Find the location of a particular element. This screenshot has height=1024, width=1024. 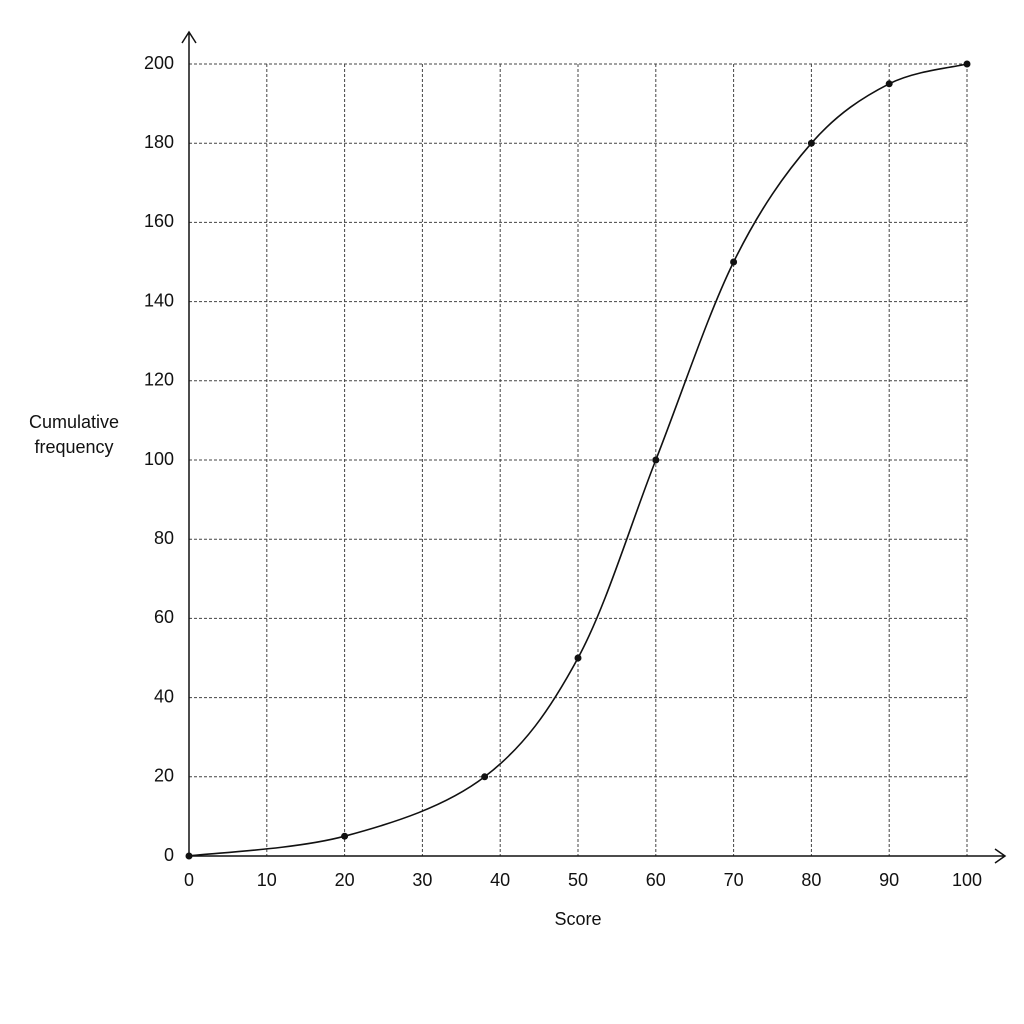

y-tick-label: 0 is located at coordinates (169, 855).